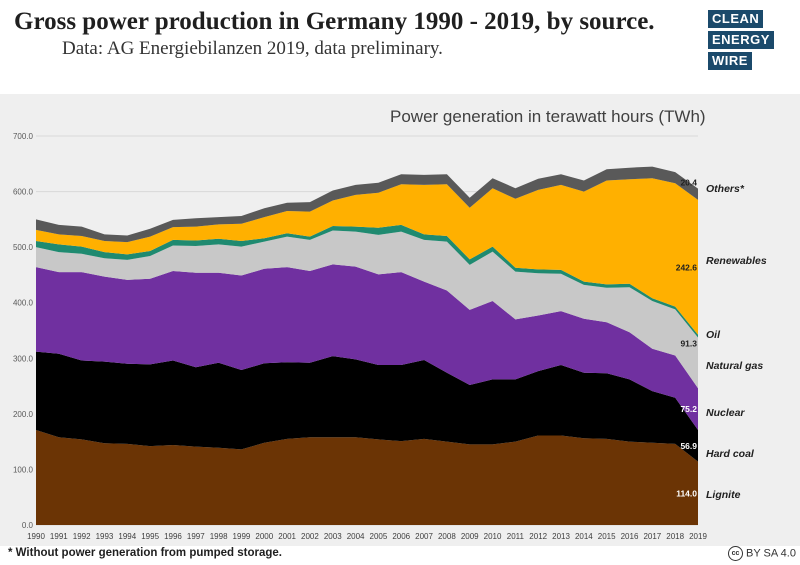 This screenshot has height=565, width=800. I want to click on license-badge: cc BY SA 4.0, so click(762, 553).